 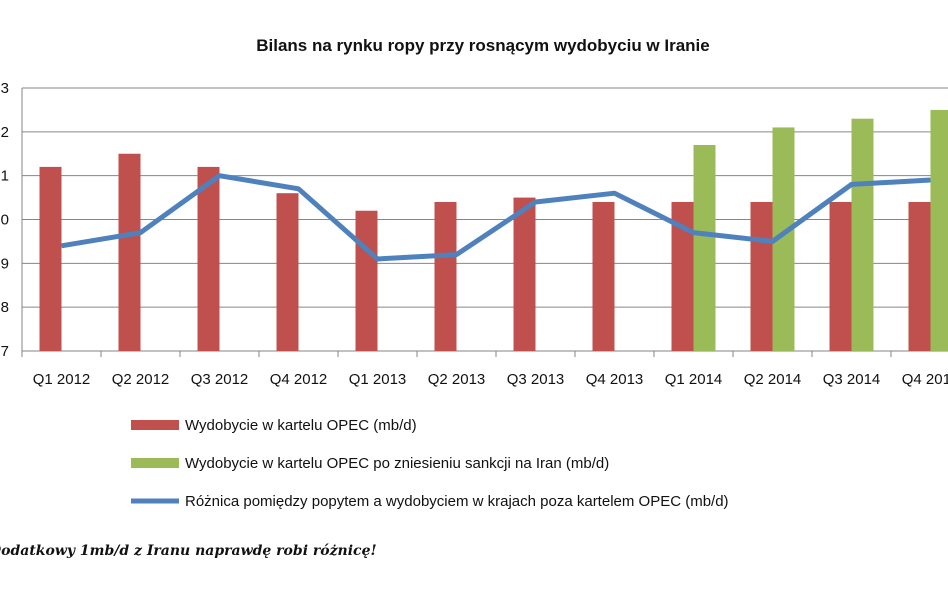 What do you see at coordinates (4, 263) in the screenshot?
I see `y-tick-label: 29` at bounding box center [4, 263].